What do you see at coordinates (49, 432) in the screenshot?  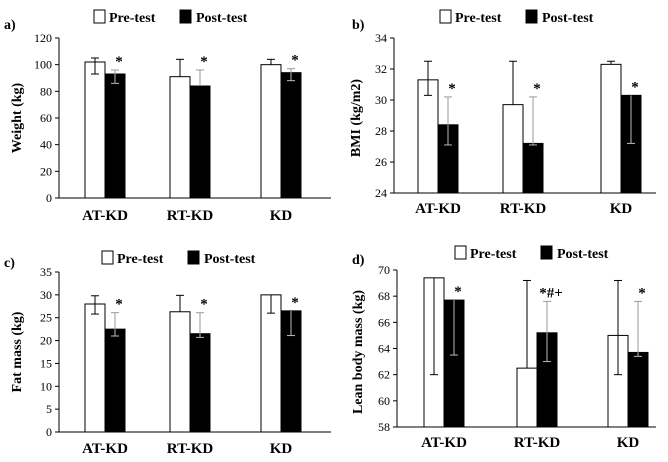 I see `panel-3-y-tick-label: 0` at bounding box center [49, 432].